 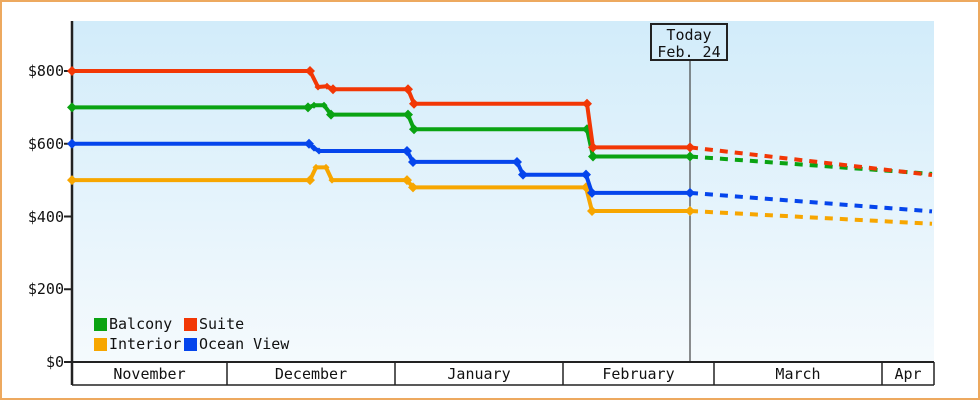 I want to click on ocean-view-swatch-icon, so click(x=190, y=344).